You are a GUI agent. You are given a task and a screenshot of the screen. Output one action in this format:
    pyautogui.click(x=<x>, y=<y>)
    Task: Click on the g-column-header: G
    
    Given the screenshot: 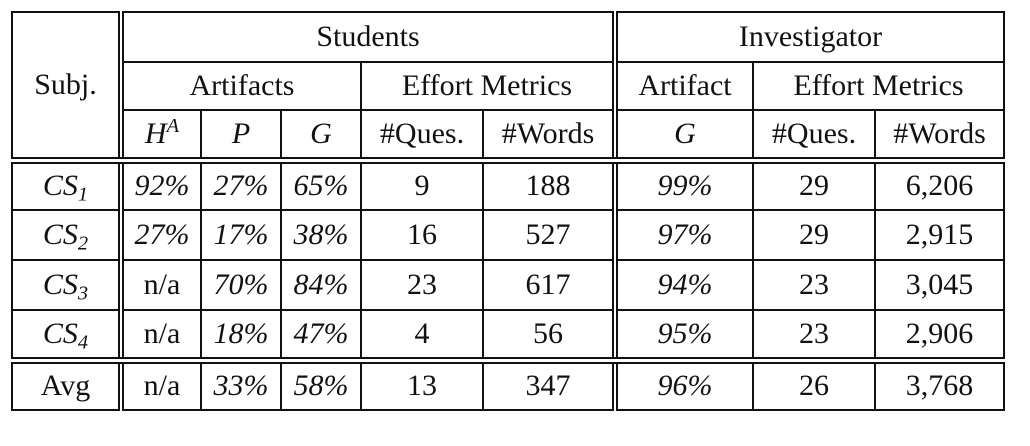 What is the action you would take?
    pyautogui.click(x=321, y=136)
    